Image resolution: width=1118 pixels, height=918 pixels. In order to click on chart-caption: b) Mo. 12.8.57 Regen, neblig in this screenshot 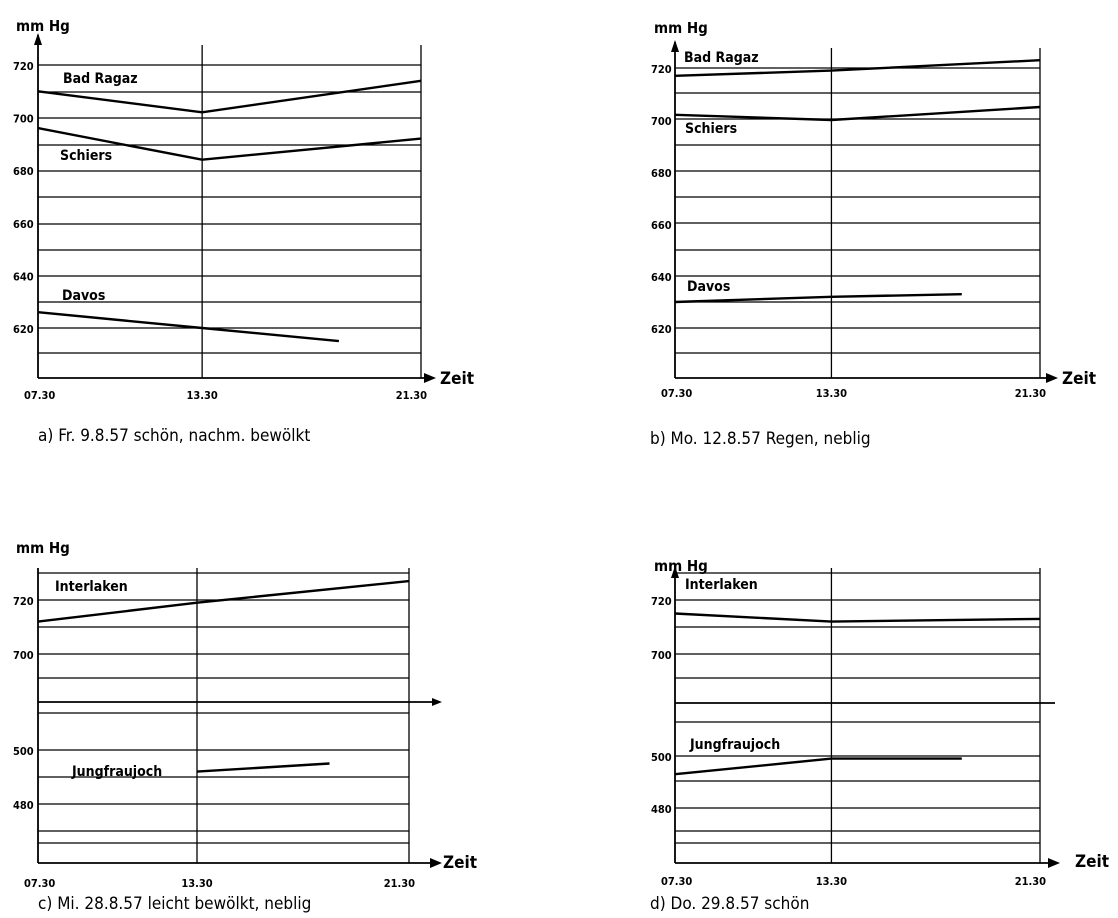, I will do `click(760, 439)`.